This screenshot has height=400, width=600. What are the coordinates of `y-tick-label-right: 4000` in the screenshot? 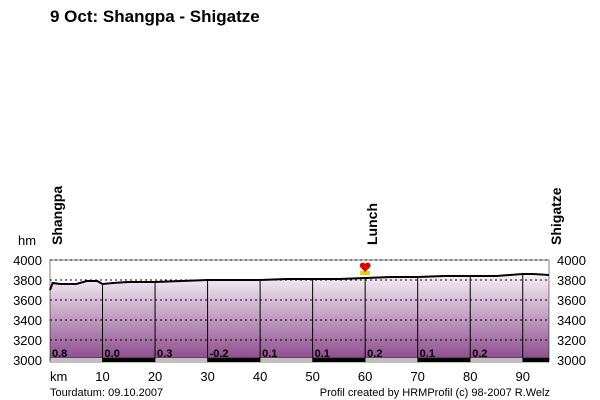 It's located at (571, 260).